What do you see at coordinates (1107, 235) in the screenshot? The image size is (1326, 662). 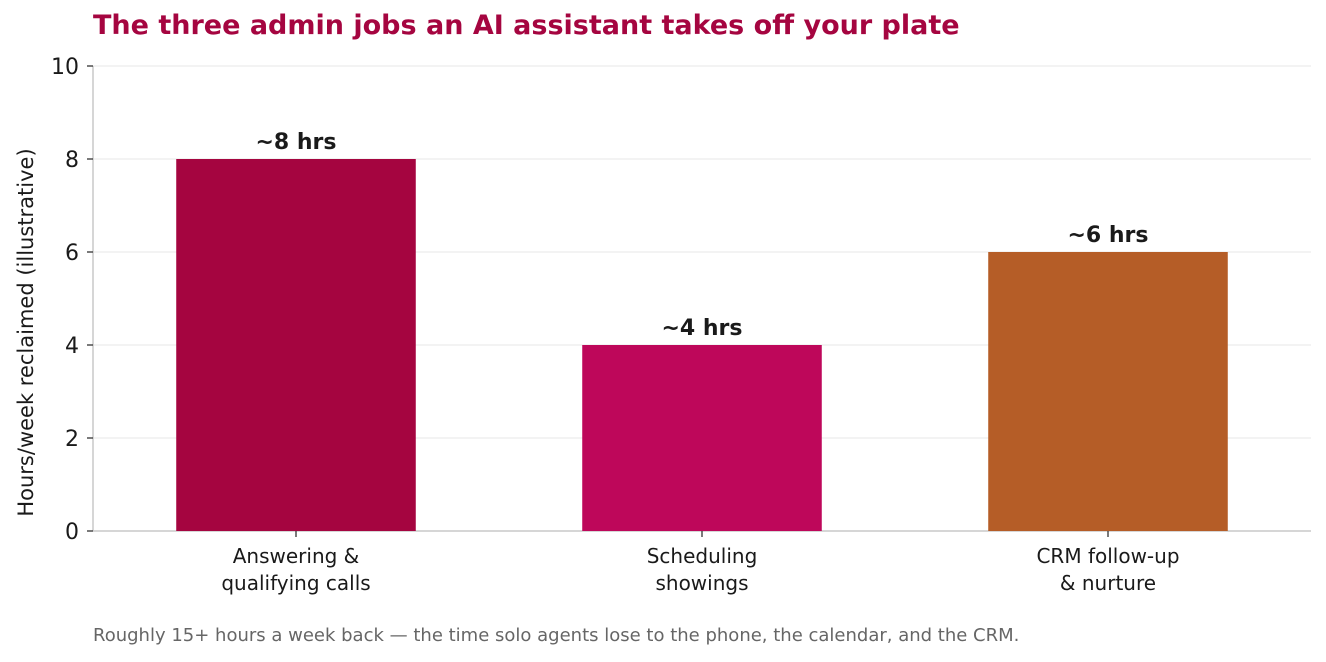 I see `bar-value-label: ~6 hrs` at bounding box center [1107, 235].